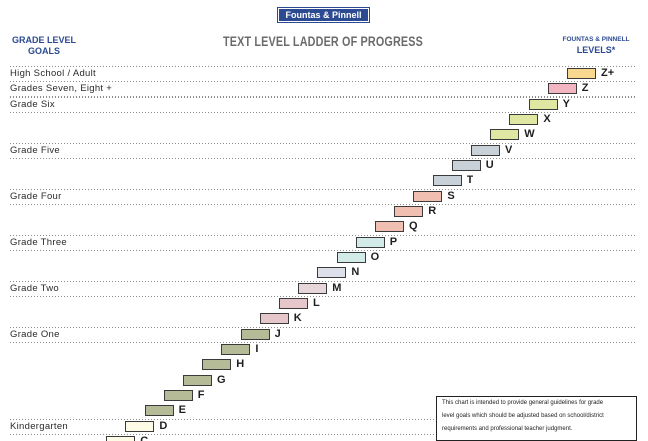 The image size is (648, 441). What do you see at coordinates (547, 118) in the screenshot?
I see `level-letter-x: X` at bounding box center [547, 118].